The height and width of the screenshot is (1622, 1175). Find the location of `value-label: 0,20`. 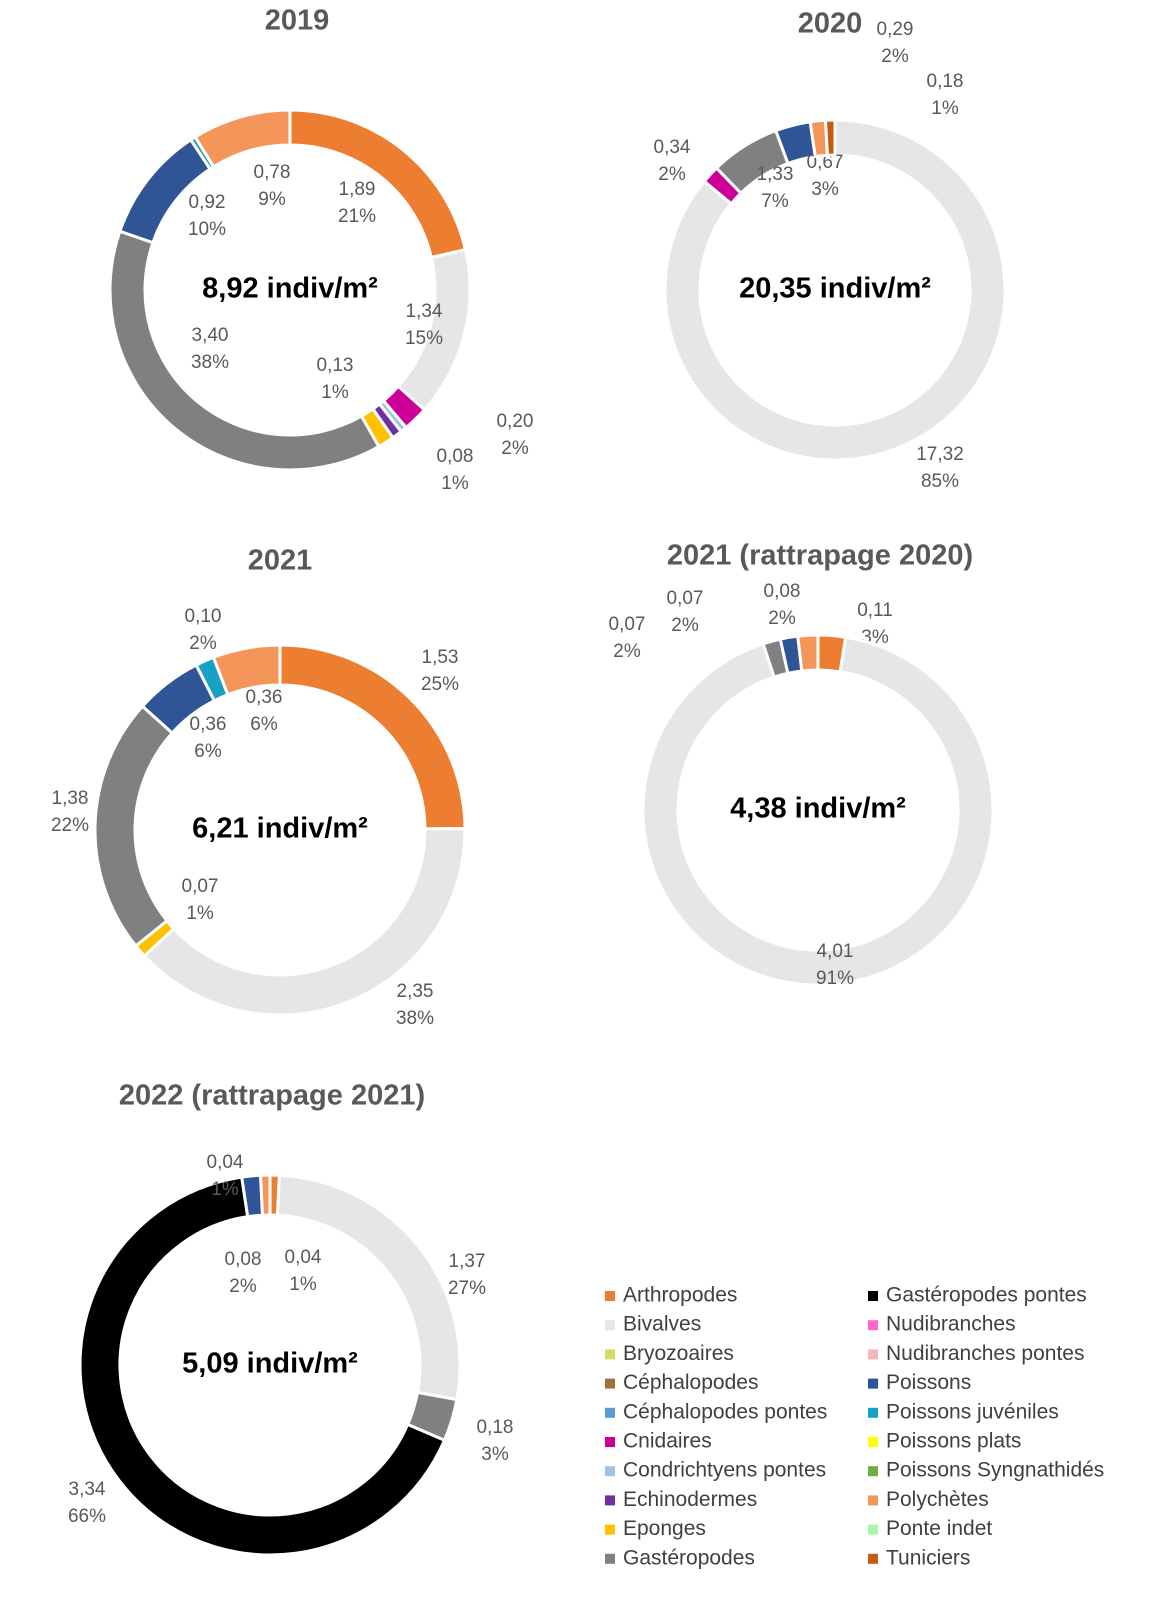

value-label: 0,20 is located at coordinates (515, 421).